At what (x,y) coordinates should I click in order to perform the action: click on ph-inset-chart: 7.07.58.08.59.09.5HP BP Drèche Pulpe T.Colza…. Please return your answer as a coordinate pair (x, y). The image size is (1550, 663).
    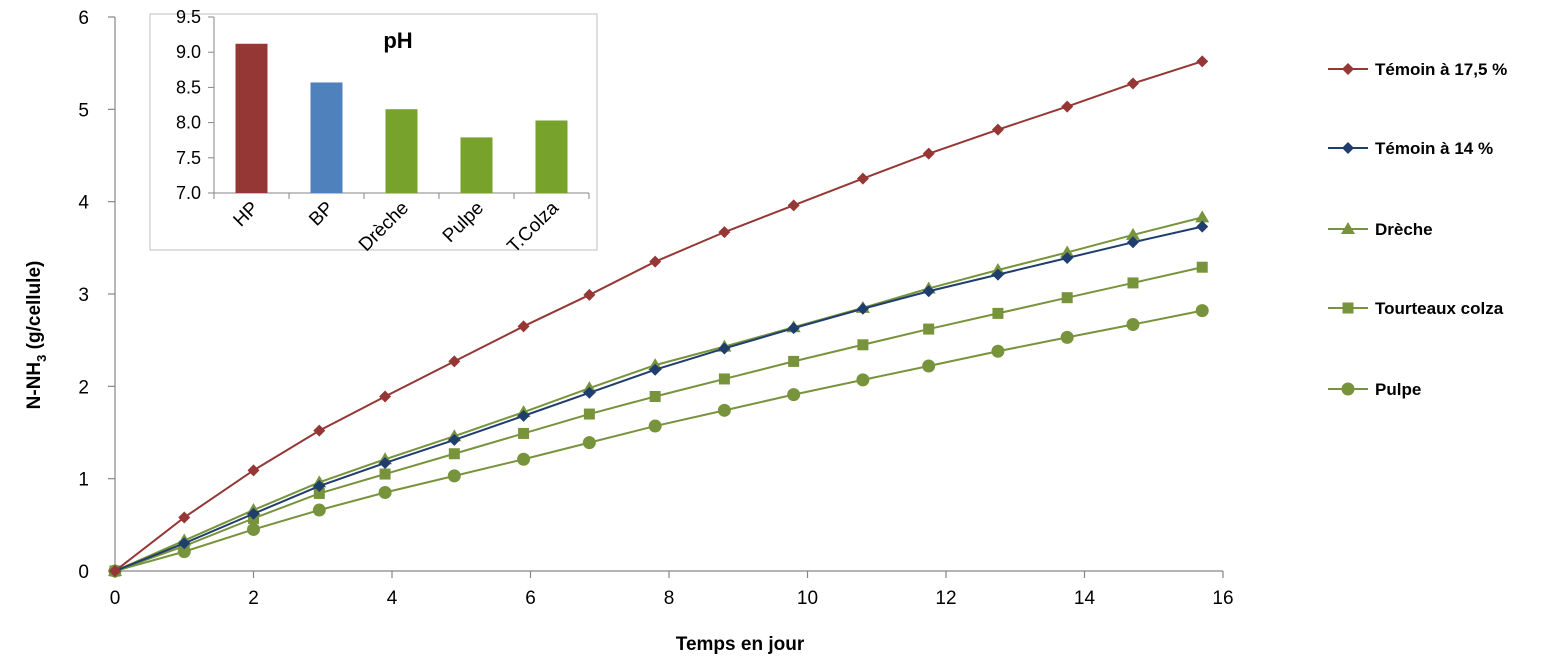
    Looking at the image, I should click on (373, 132).